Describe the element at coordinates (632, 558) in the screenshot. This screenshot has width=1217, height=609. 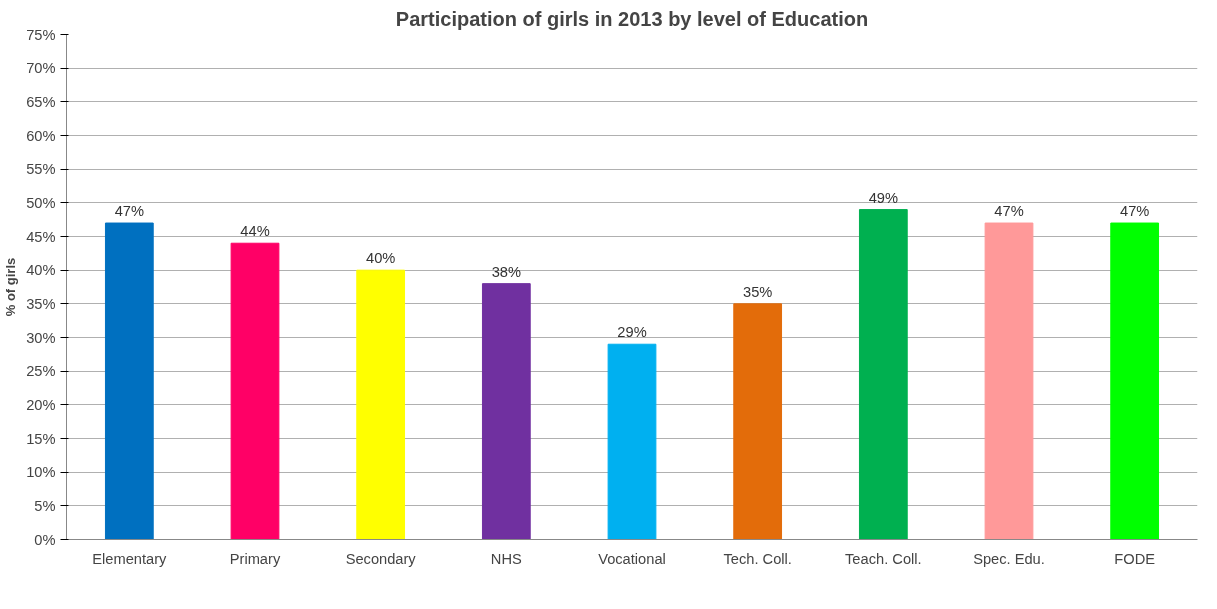
I see `x-tick-label: Vocational` at that location.